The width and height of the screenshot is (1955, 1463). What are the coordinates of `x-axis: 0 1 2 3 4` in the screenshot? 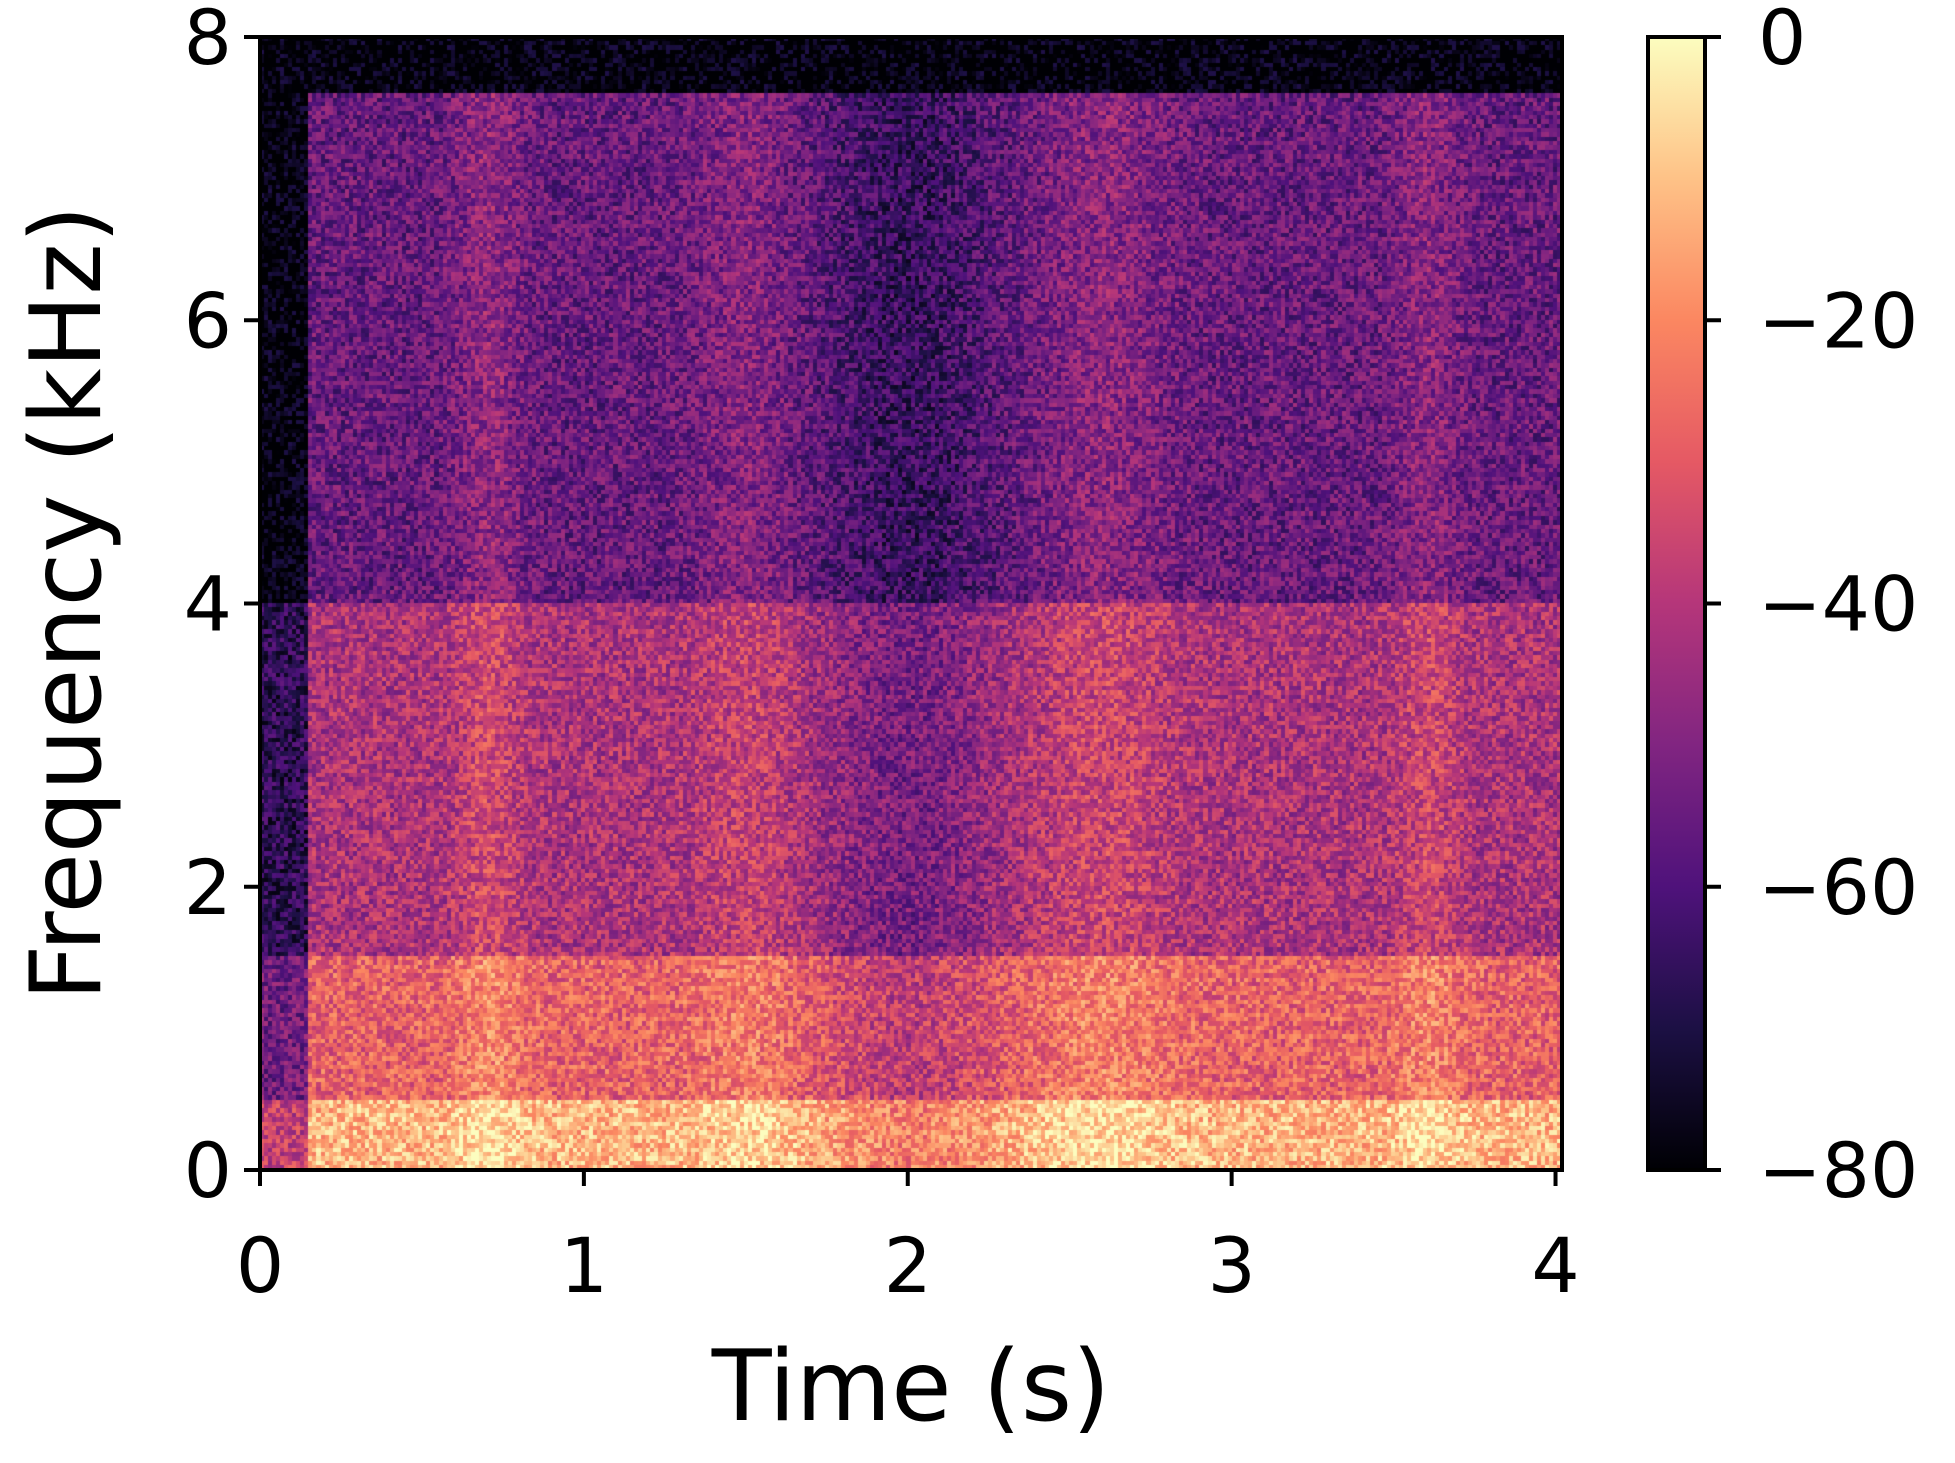 It's located at (908, 1240).